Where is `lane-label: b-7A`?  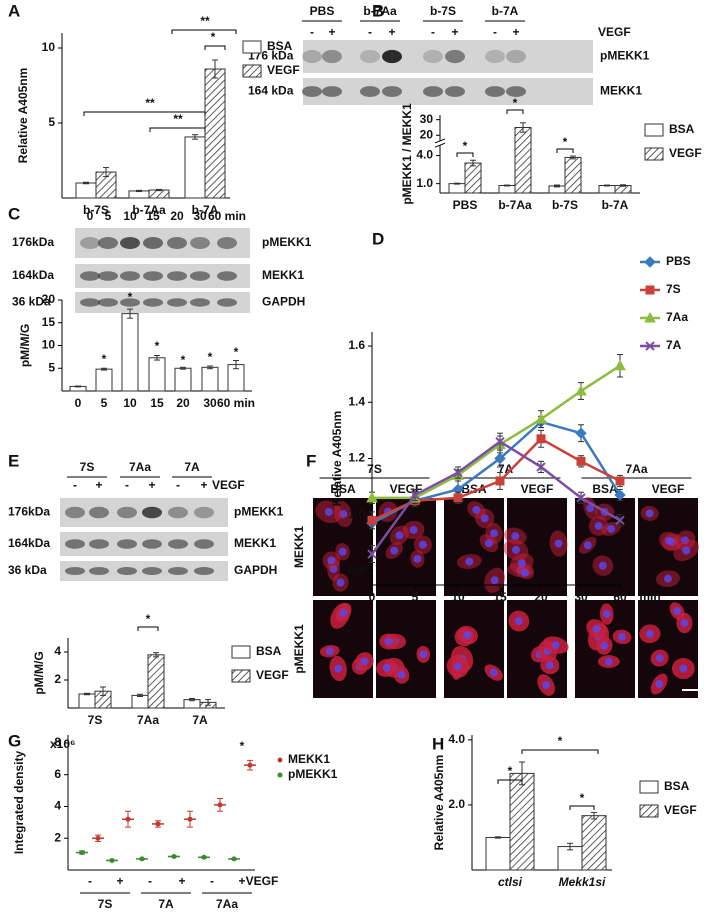 lane-label: b-7A is located at coordinates (505, 11).